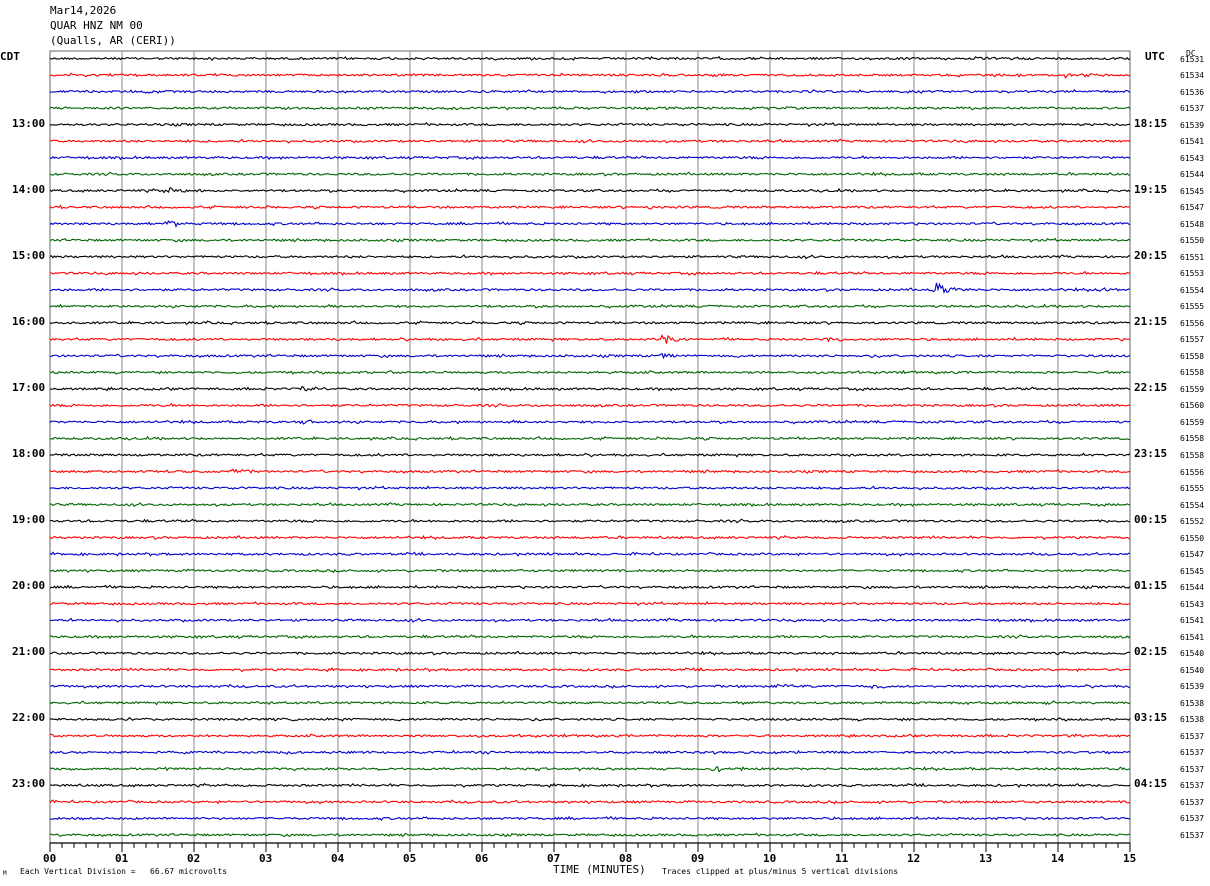 The width and height of the screenshot is (1210, 886). Describe the element at coordinates (1192, 538) in the screenshot. I see `dc-value-label: 61550` at that location.